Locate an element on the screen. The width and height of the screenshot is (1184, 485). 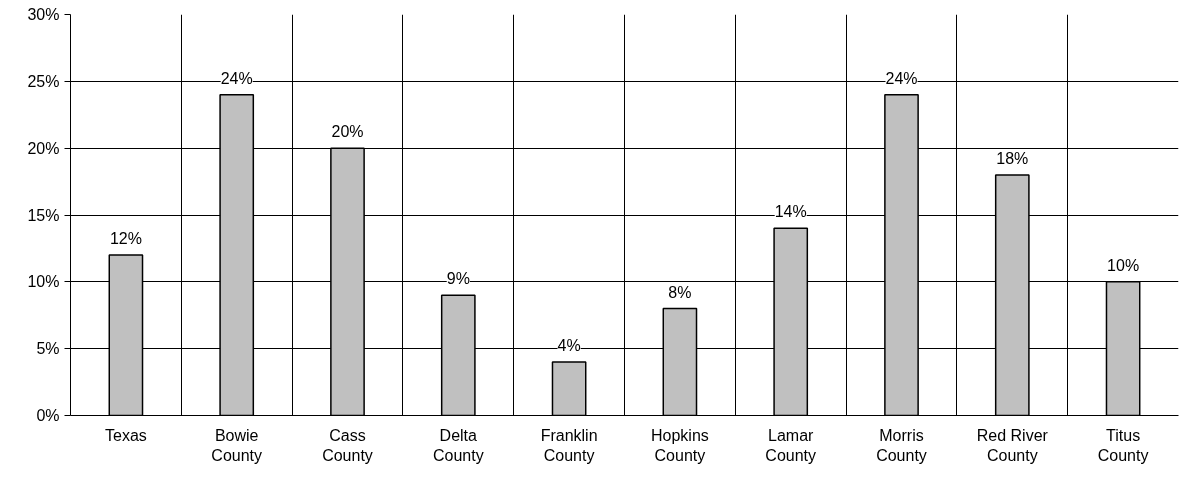
x-tick-label: Lamar County is located at coordinates (791, 445).